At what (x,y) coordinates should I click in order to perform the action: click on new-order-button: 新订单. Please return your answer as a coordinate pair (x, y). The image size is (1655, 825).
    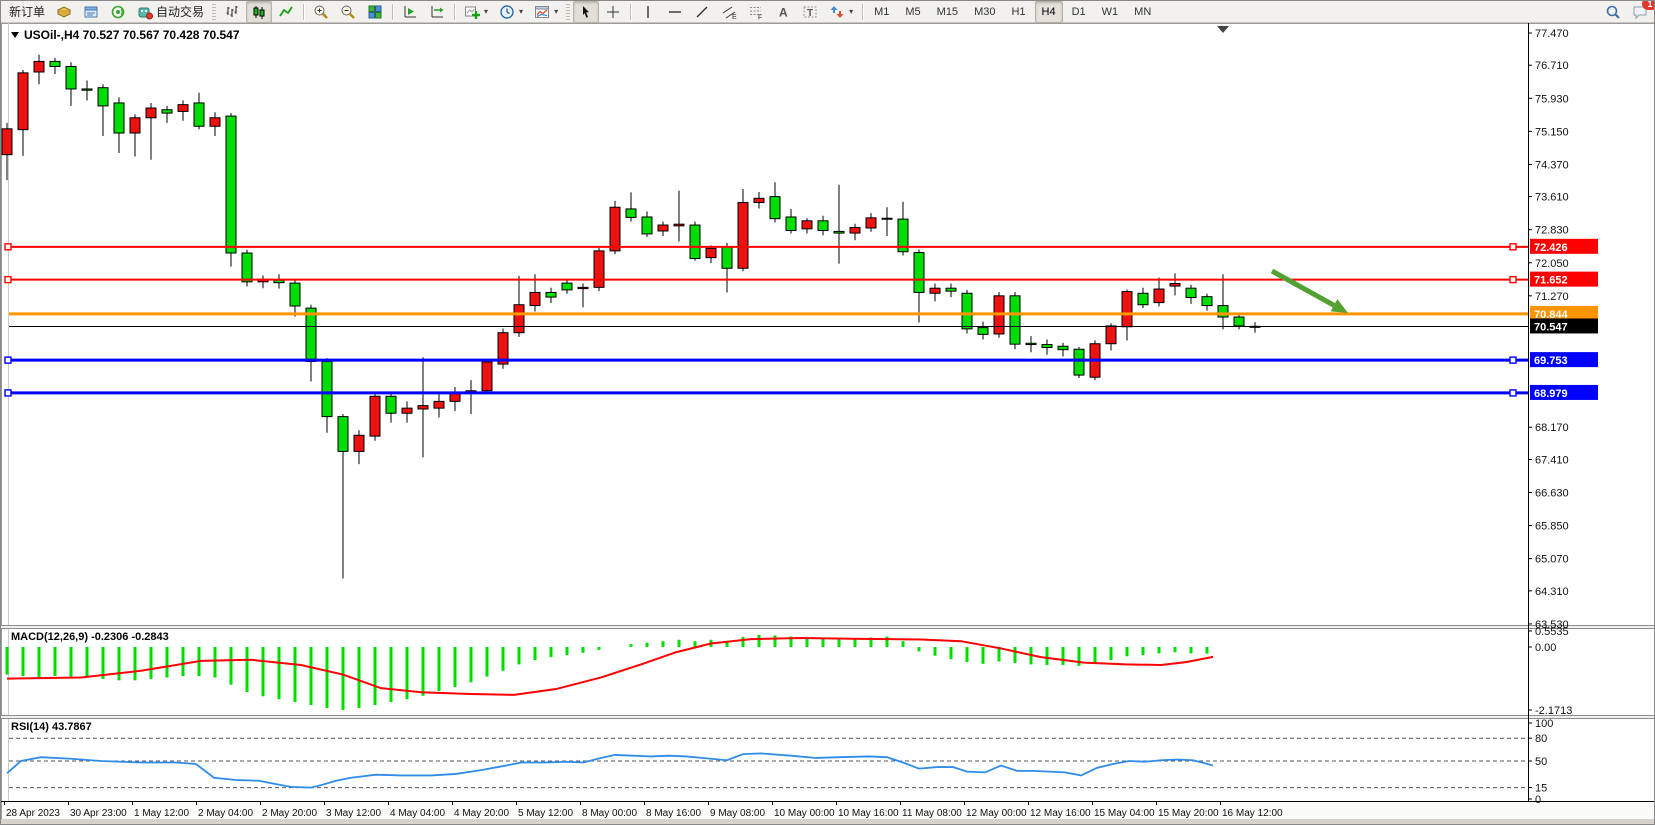
    Looking at the image, I should click on (27, 12).